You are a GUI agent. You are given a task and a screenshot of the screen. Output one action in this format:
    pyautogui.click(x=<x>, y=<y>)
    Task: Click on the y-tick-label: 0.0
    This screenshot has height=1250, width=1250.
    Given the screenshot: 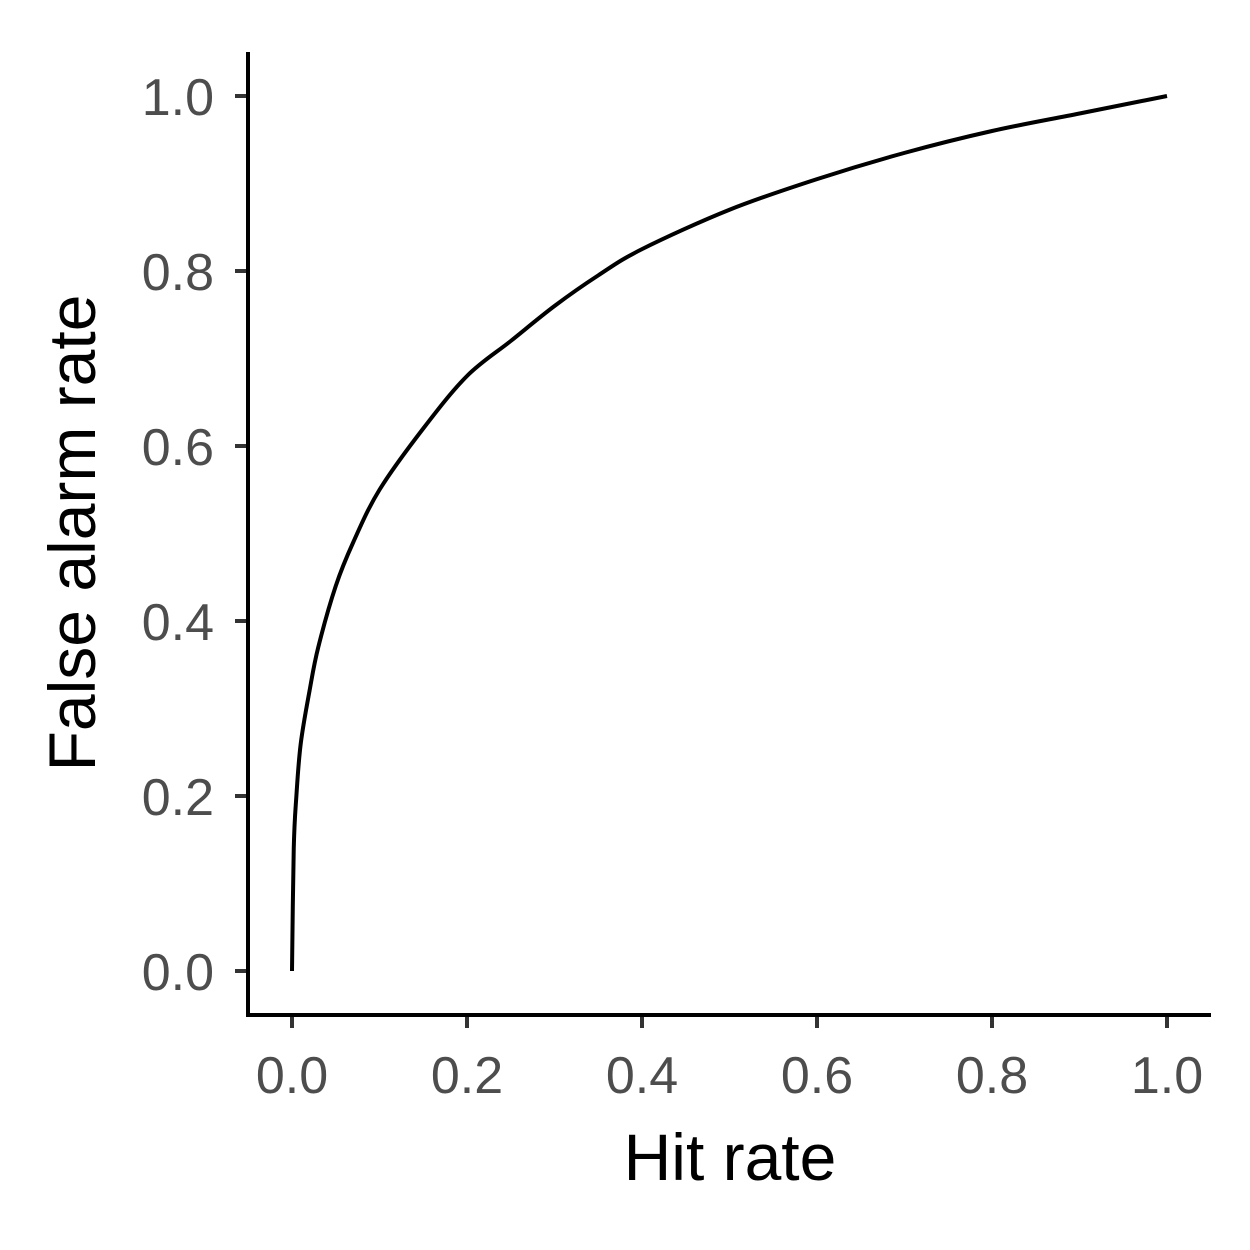 What is the action you would take?
    pyautogui.click(x=178, y=973)
    